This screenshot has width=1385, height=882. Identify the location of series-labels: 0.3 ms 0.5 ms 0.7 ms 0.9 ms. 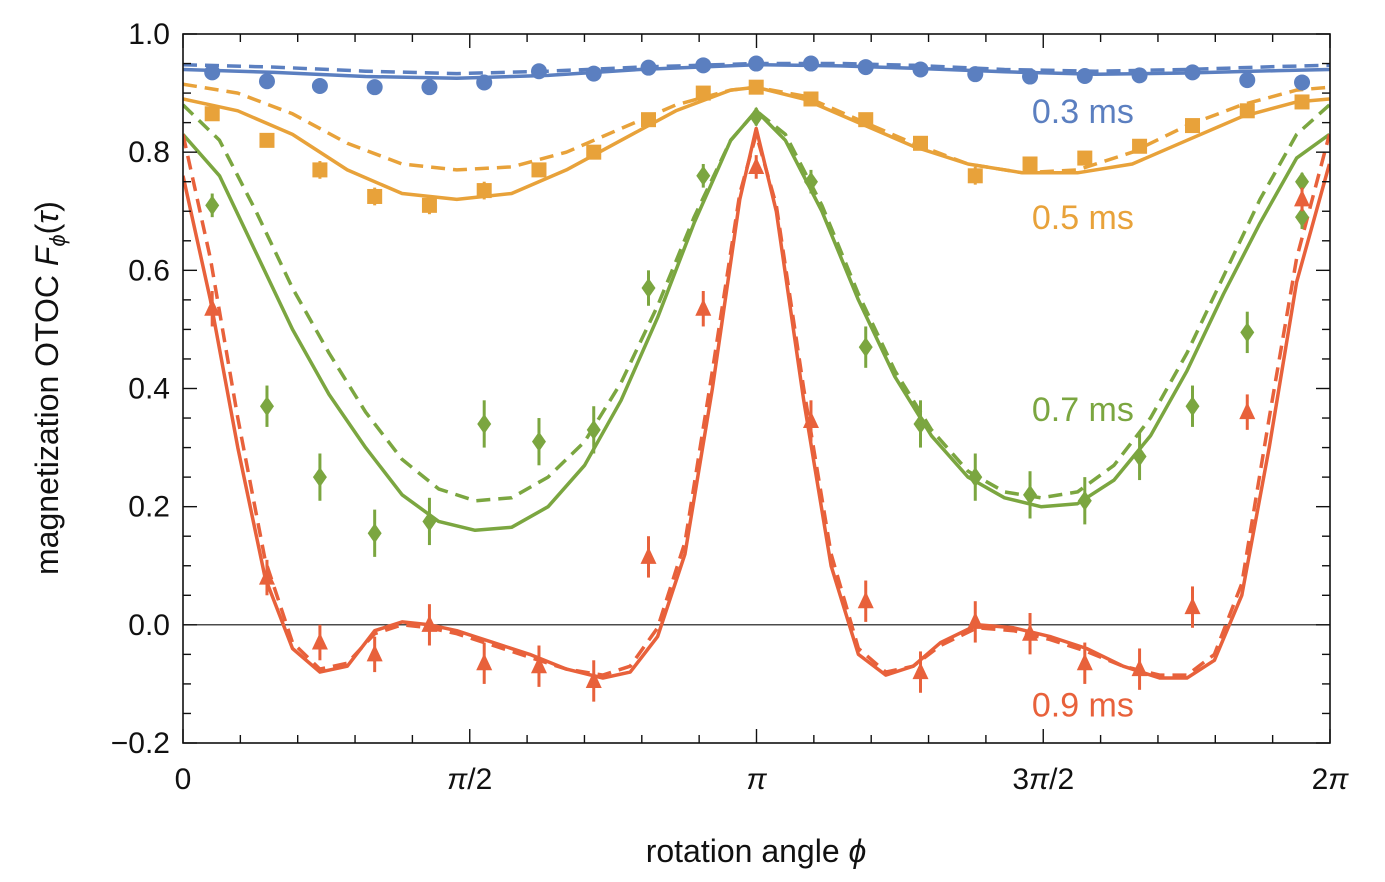
(1083, 409).